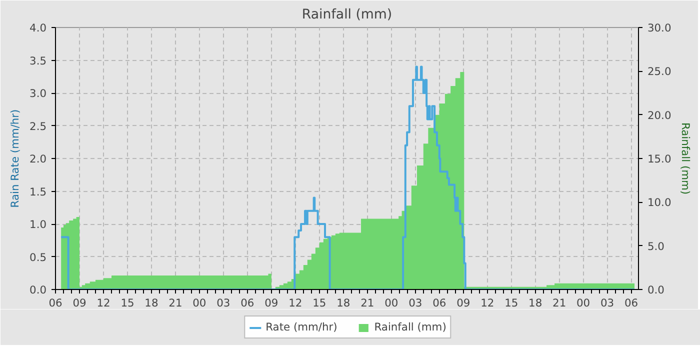  I want to click on y-tick-label: 1.0, so click(38, 224).